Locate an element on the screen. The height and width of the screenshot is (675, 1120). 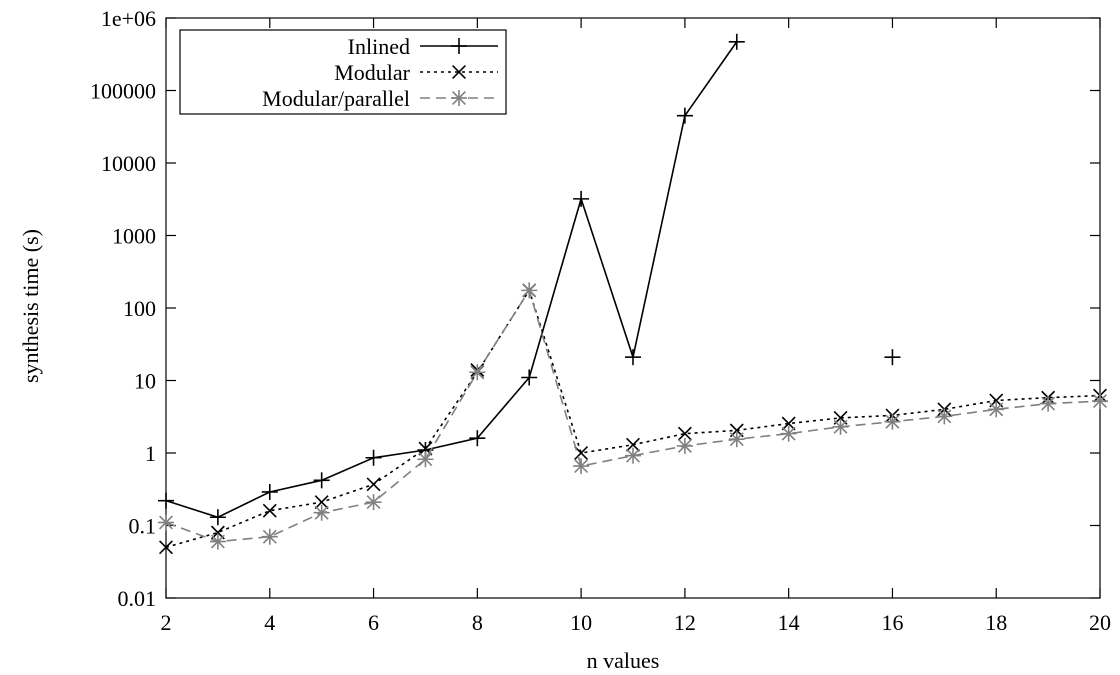
y-tick-label: 100 is located at coordinates (139, 308).